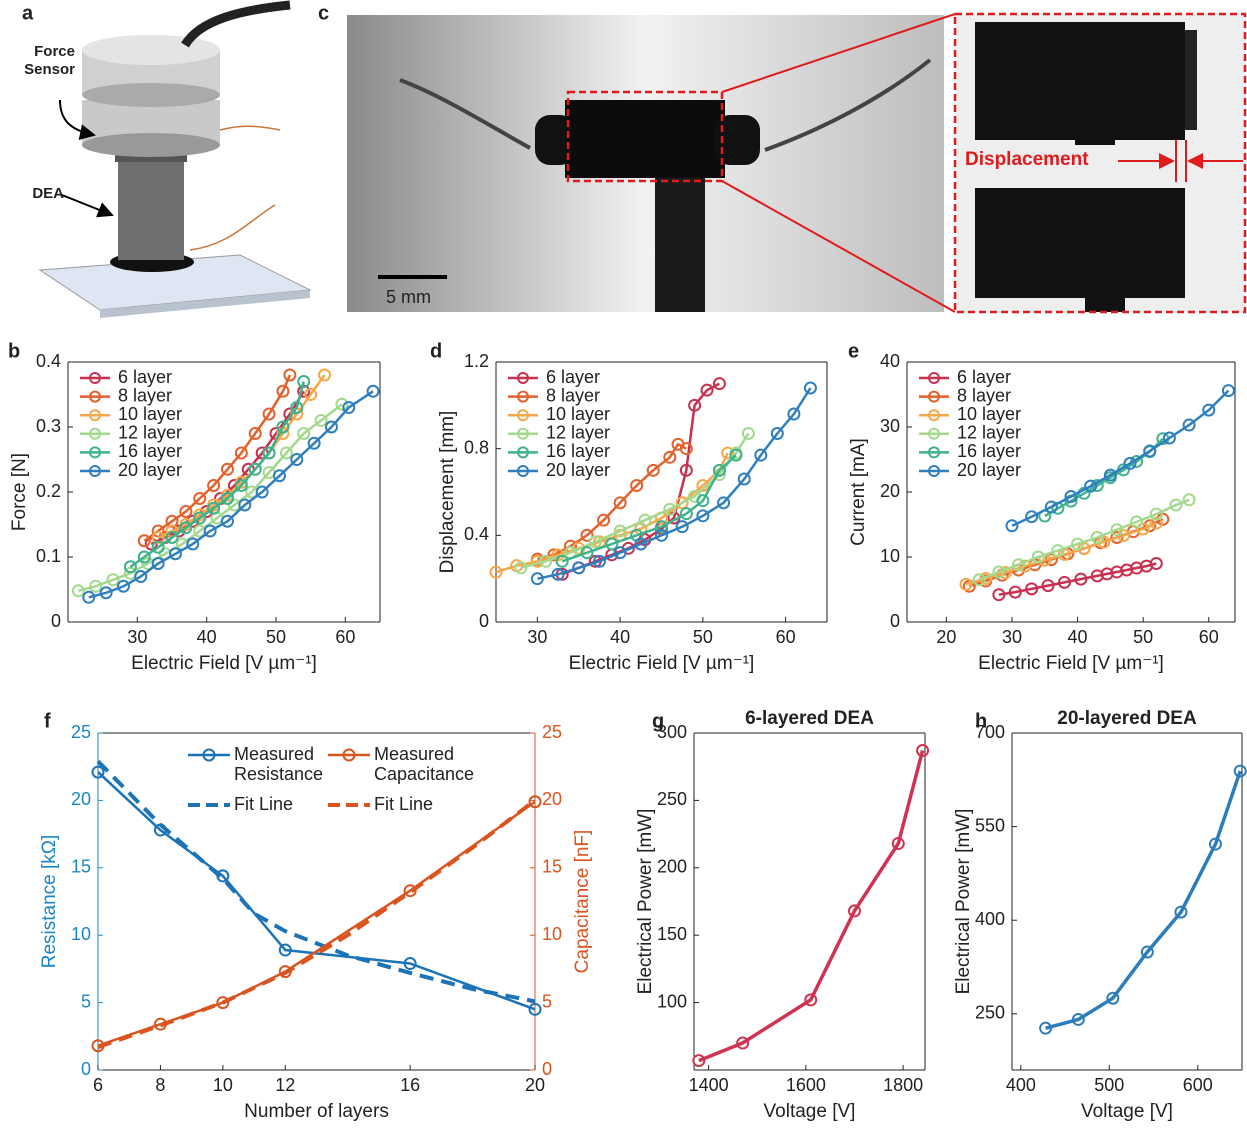 The image size is (1247, 1130). What do you see at coordinates (547, 1069) in the screenshot?
I see `y2-tick-label: 0` at bounding box center [547, 1069].